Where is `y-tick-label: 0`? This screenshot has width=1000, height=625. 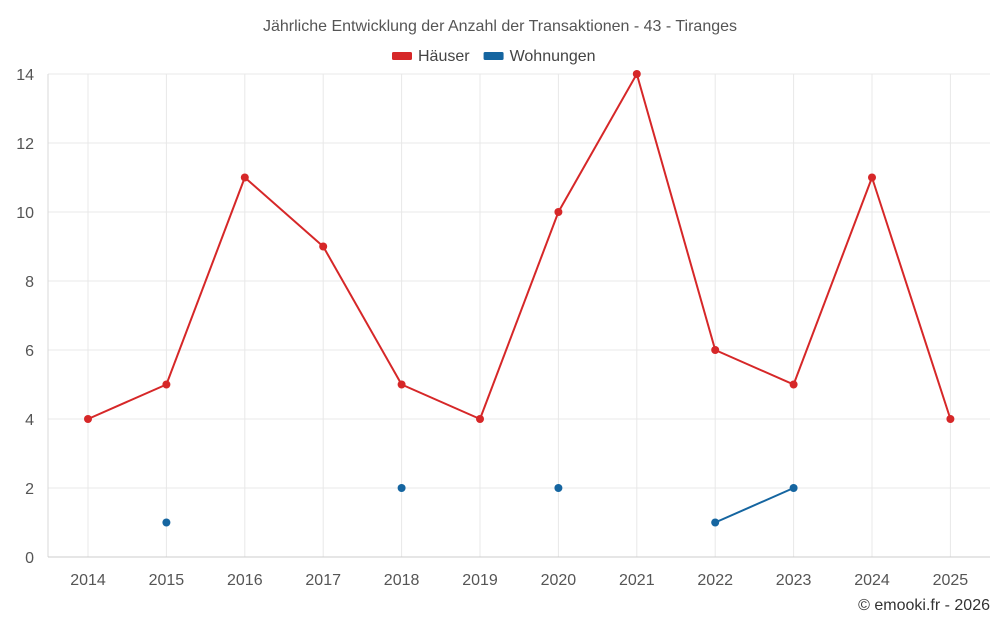
y-tick-label: 0 is located at coordinates (29, 558).